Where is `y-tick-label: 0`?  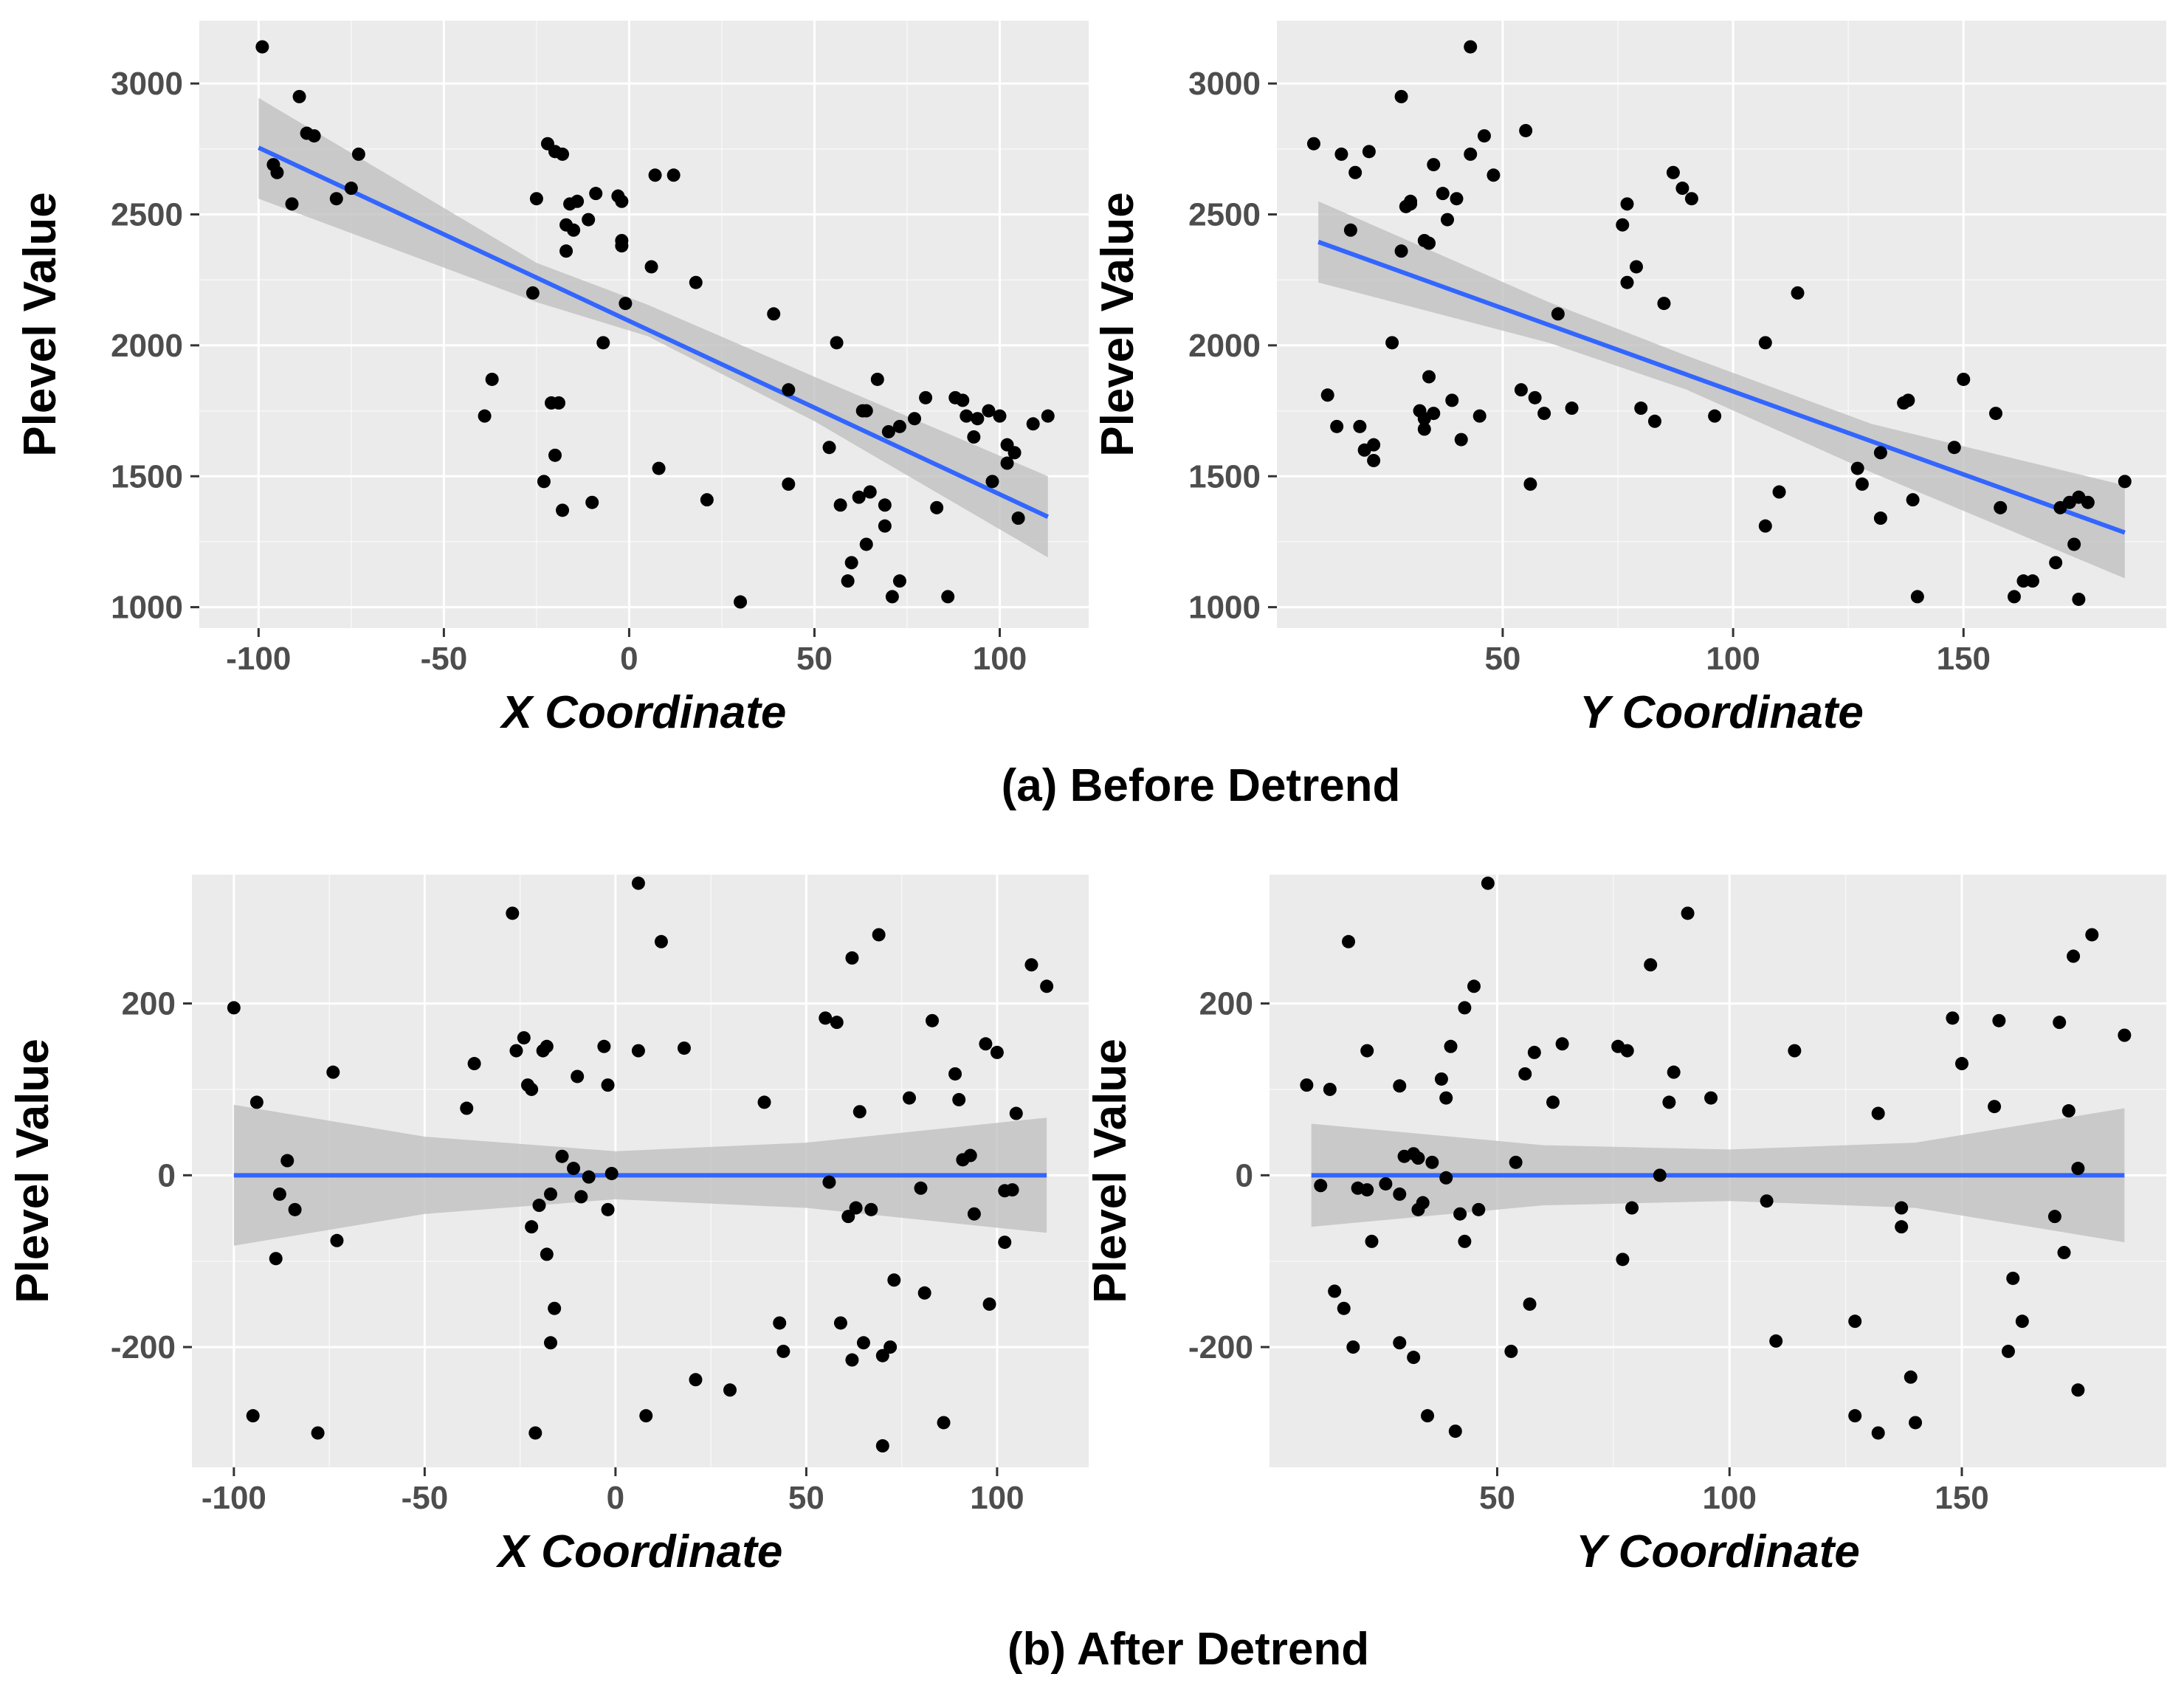
y-tick-label: 0 is located at coordinates (167, 1175).